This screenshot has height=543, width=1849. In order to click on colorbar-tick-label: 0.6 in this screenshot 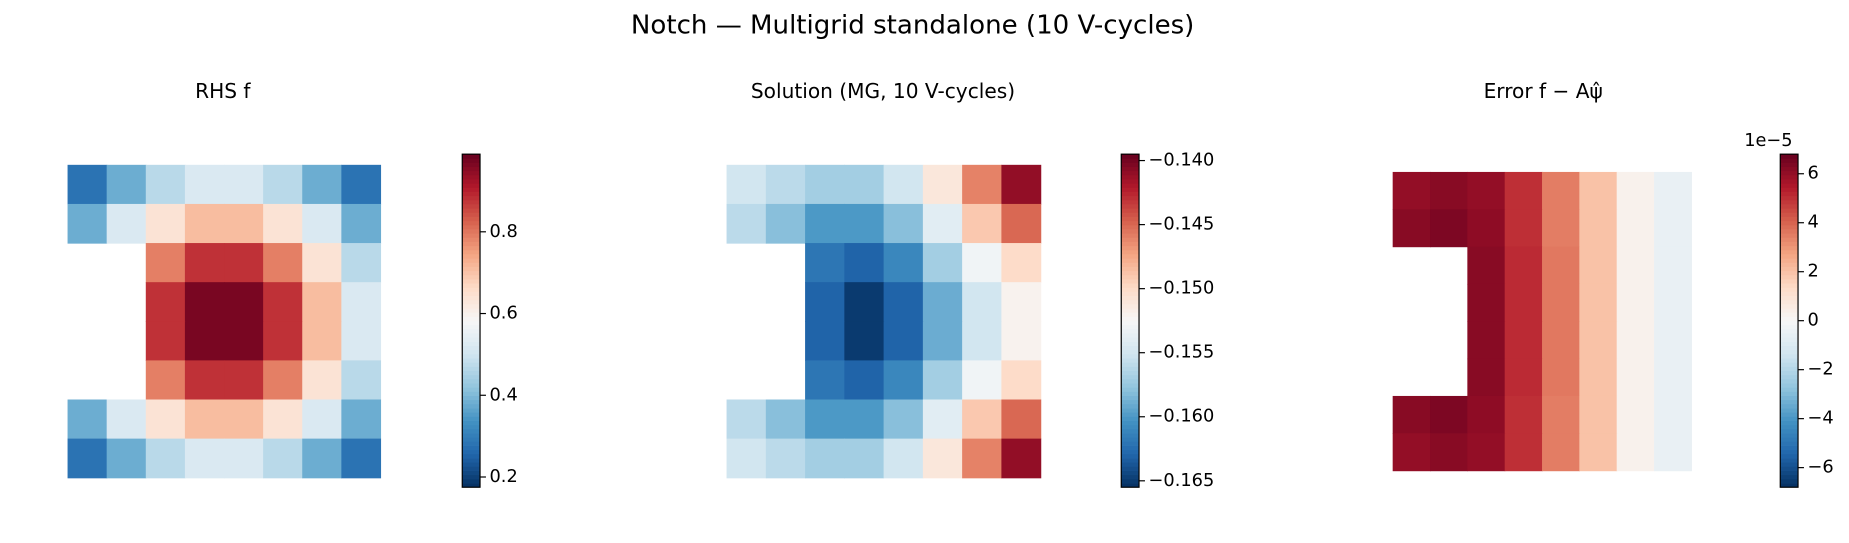, I will do `click(504, 314)`.